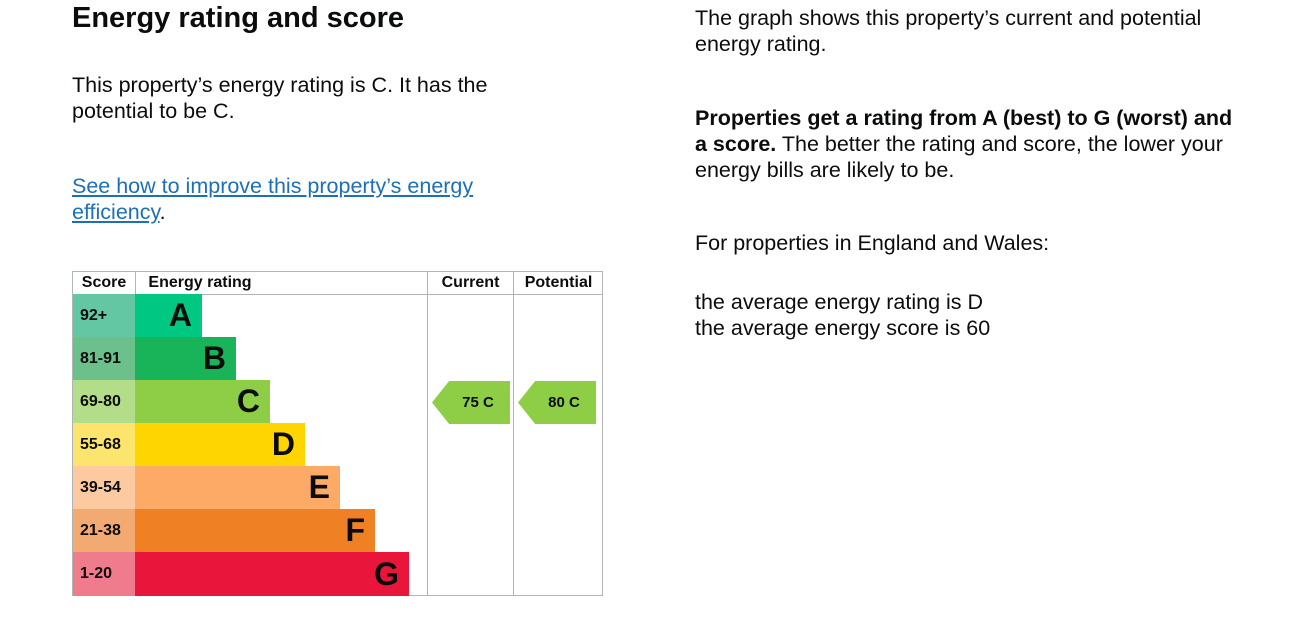  Describe the element at coordinates (104, 574) in the screenshot. I see `band-score-g: 1-20` at that location.